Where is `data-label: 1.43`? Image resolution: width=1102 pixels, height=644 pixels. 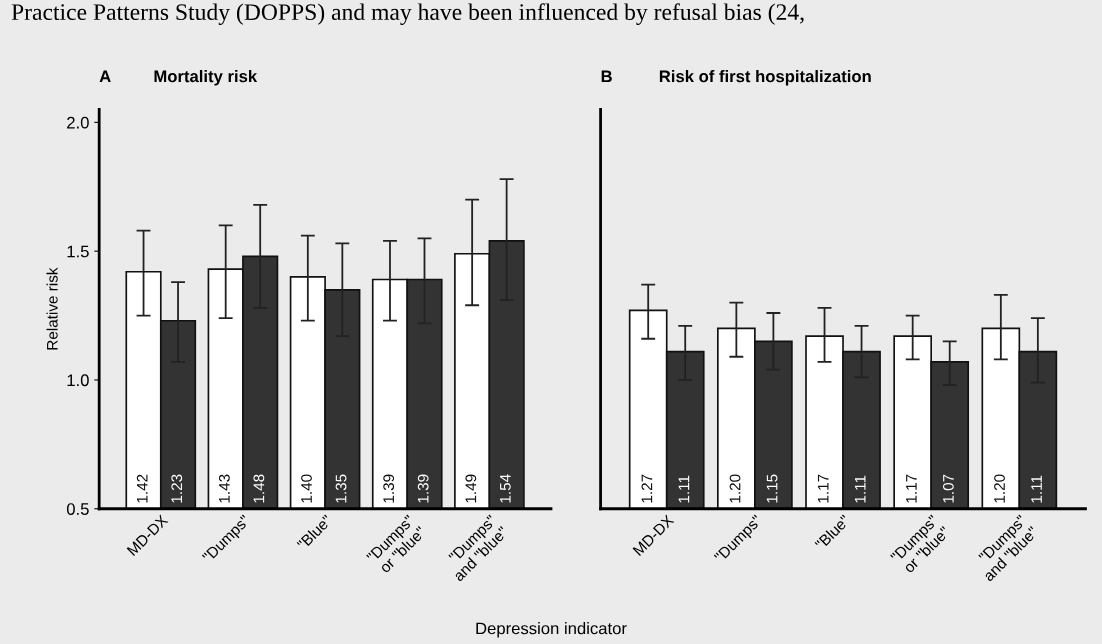
data-label: 1.43 is located at coordinates (224, 488).